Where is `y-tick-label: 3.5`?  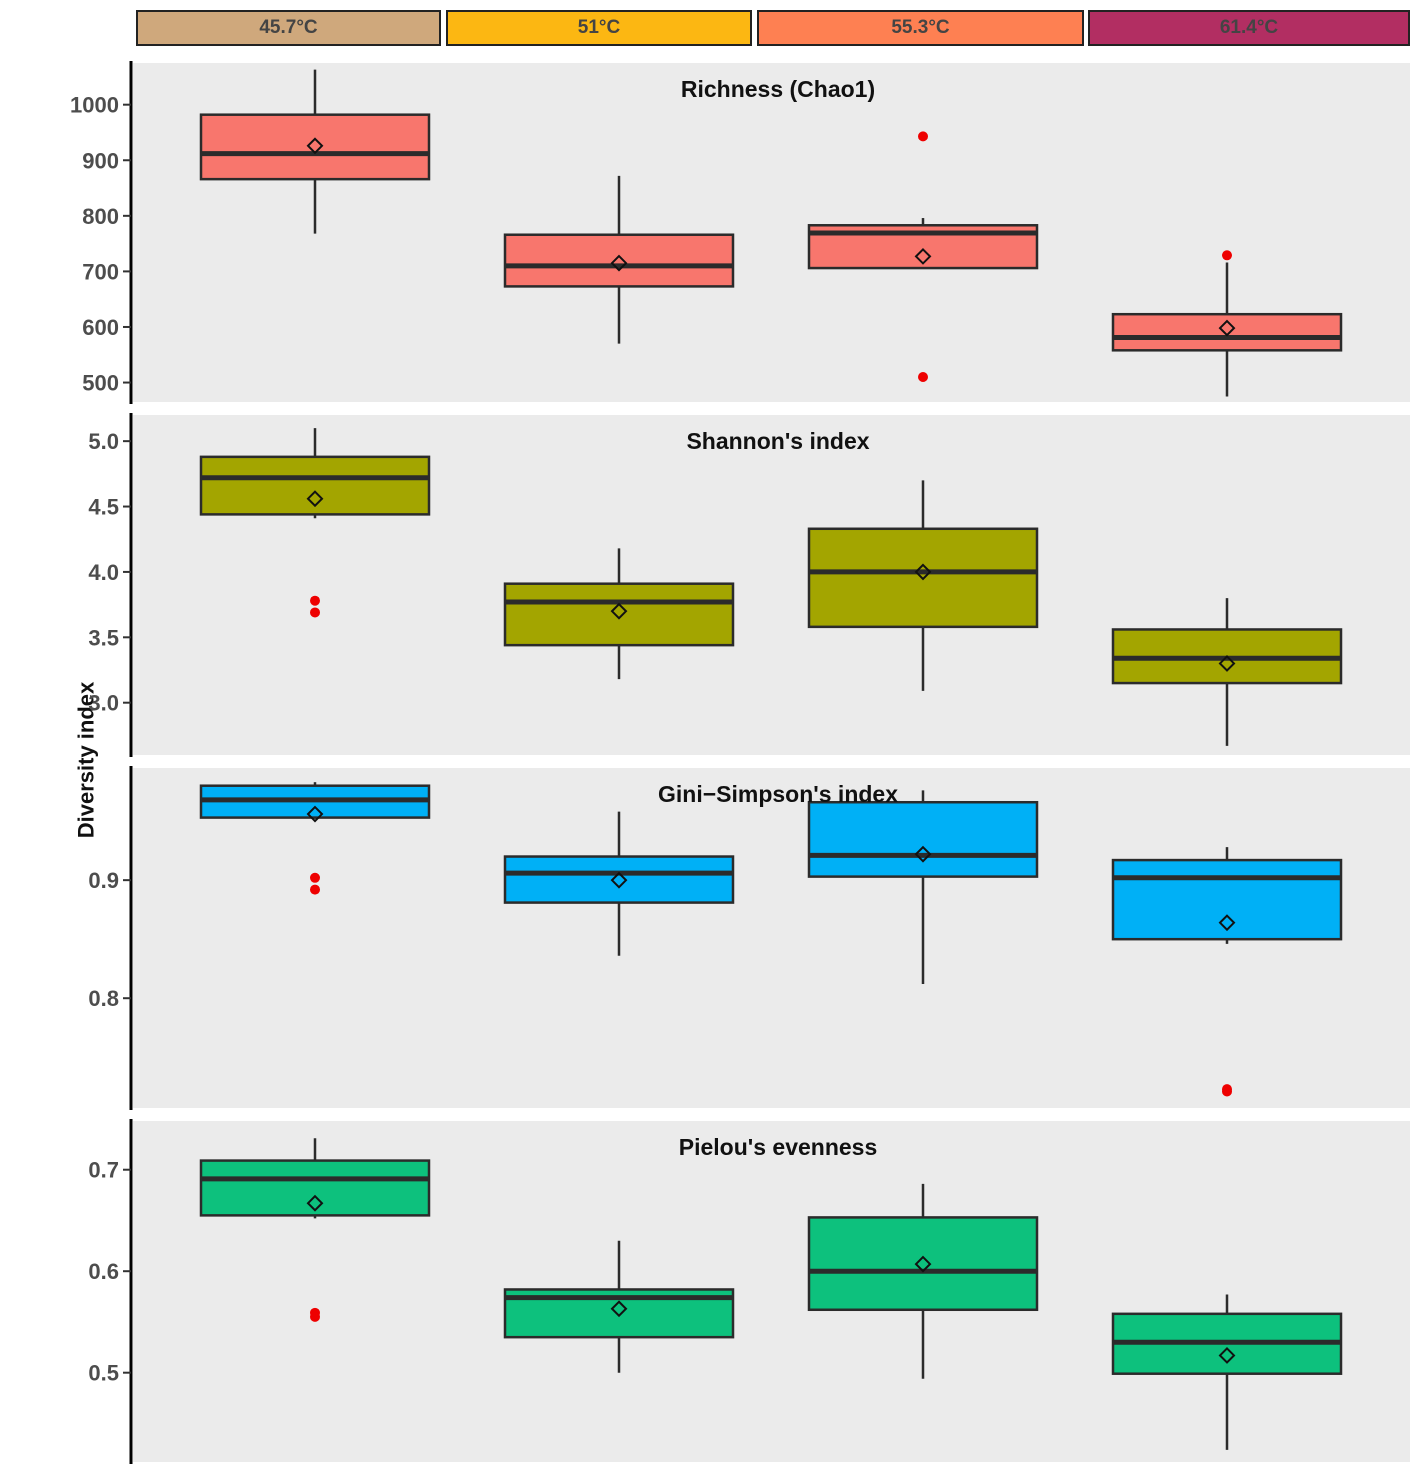 y-tick-label: 3.5 is located at coordinates (103, 637).